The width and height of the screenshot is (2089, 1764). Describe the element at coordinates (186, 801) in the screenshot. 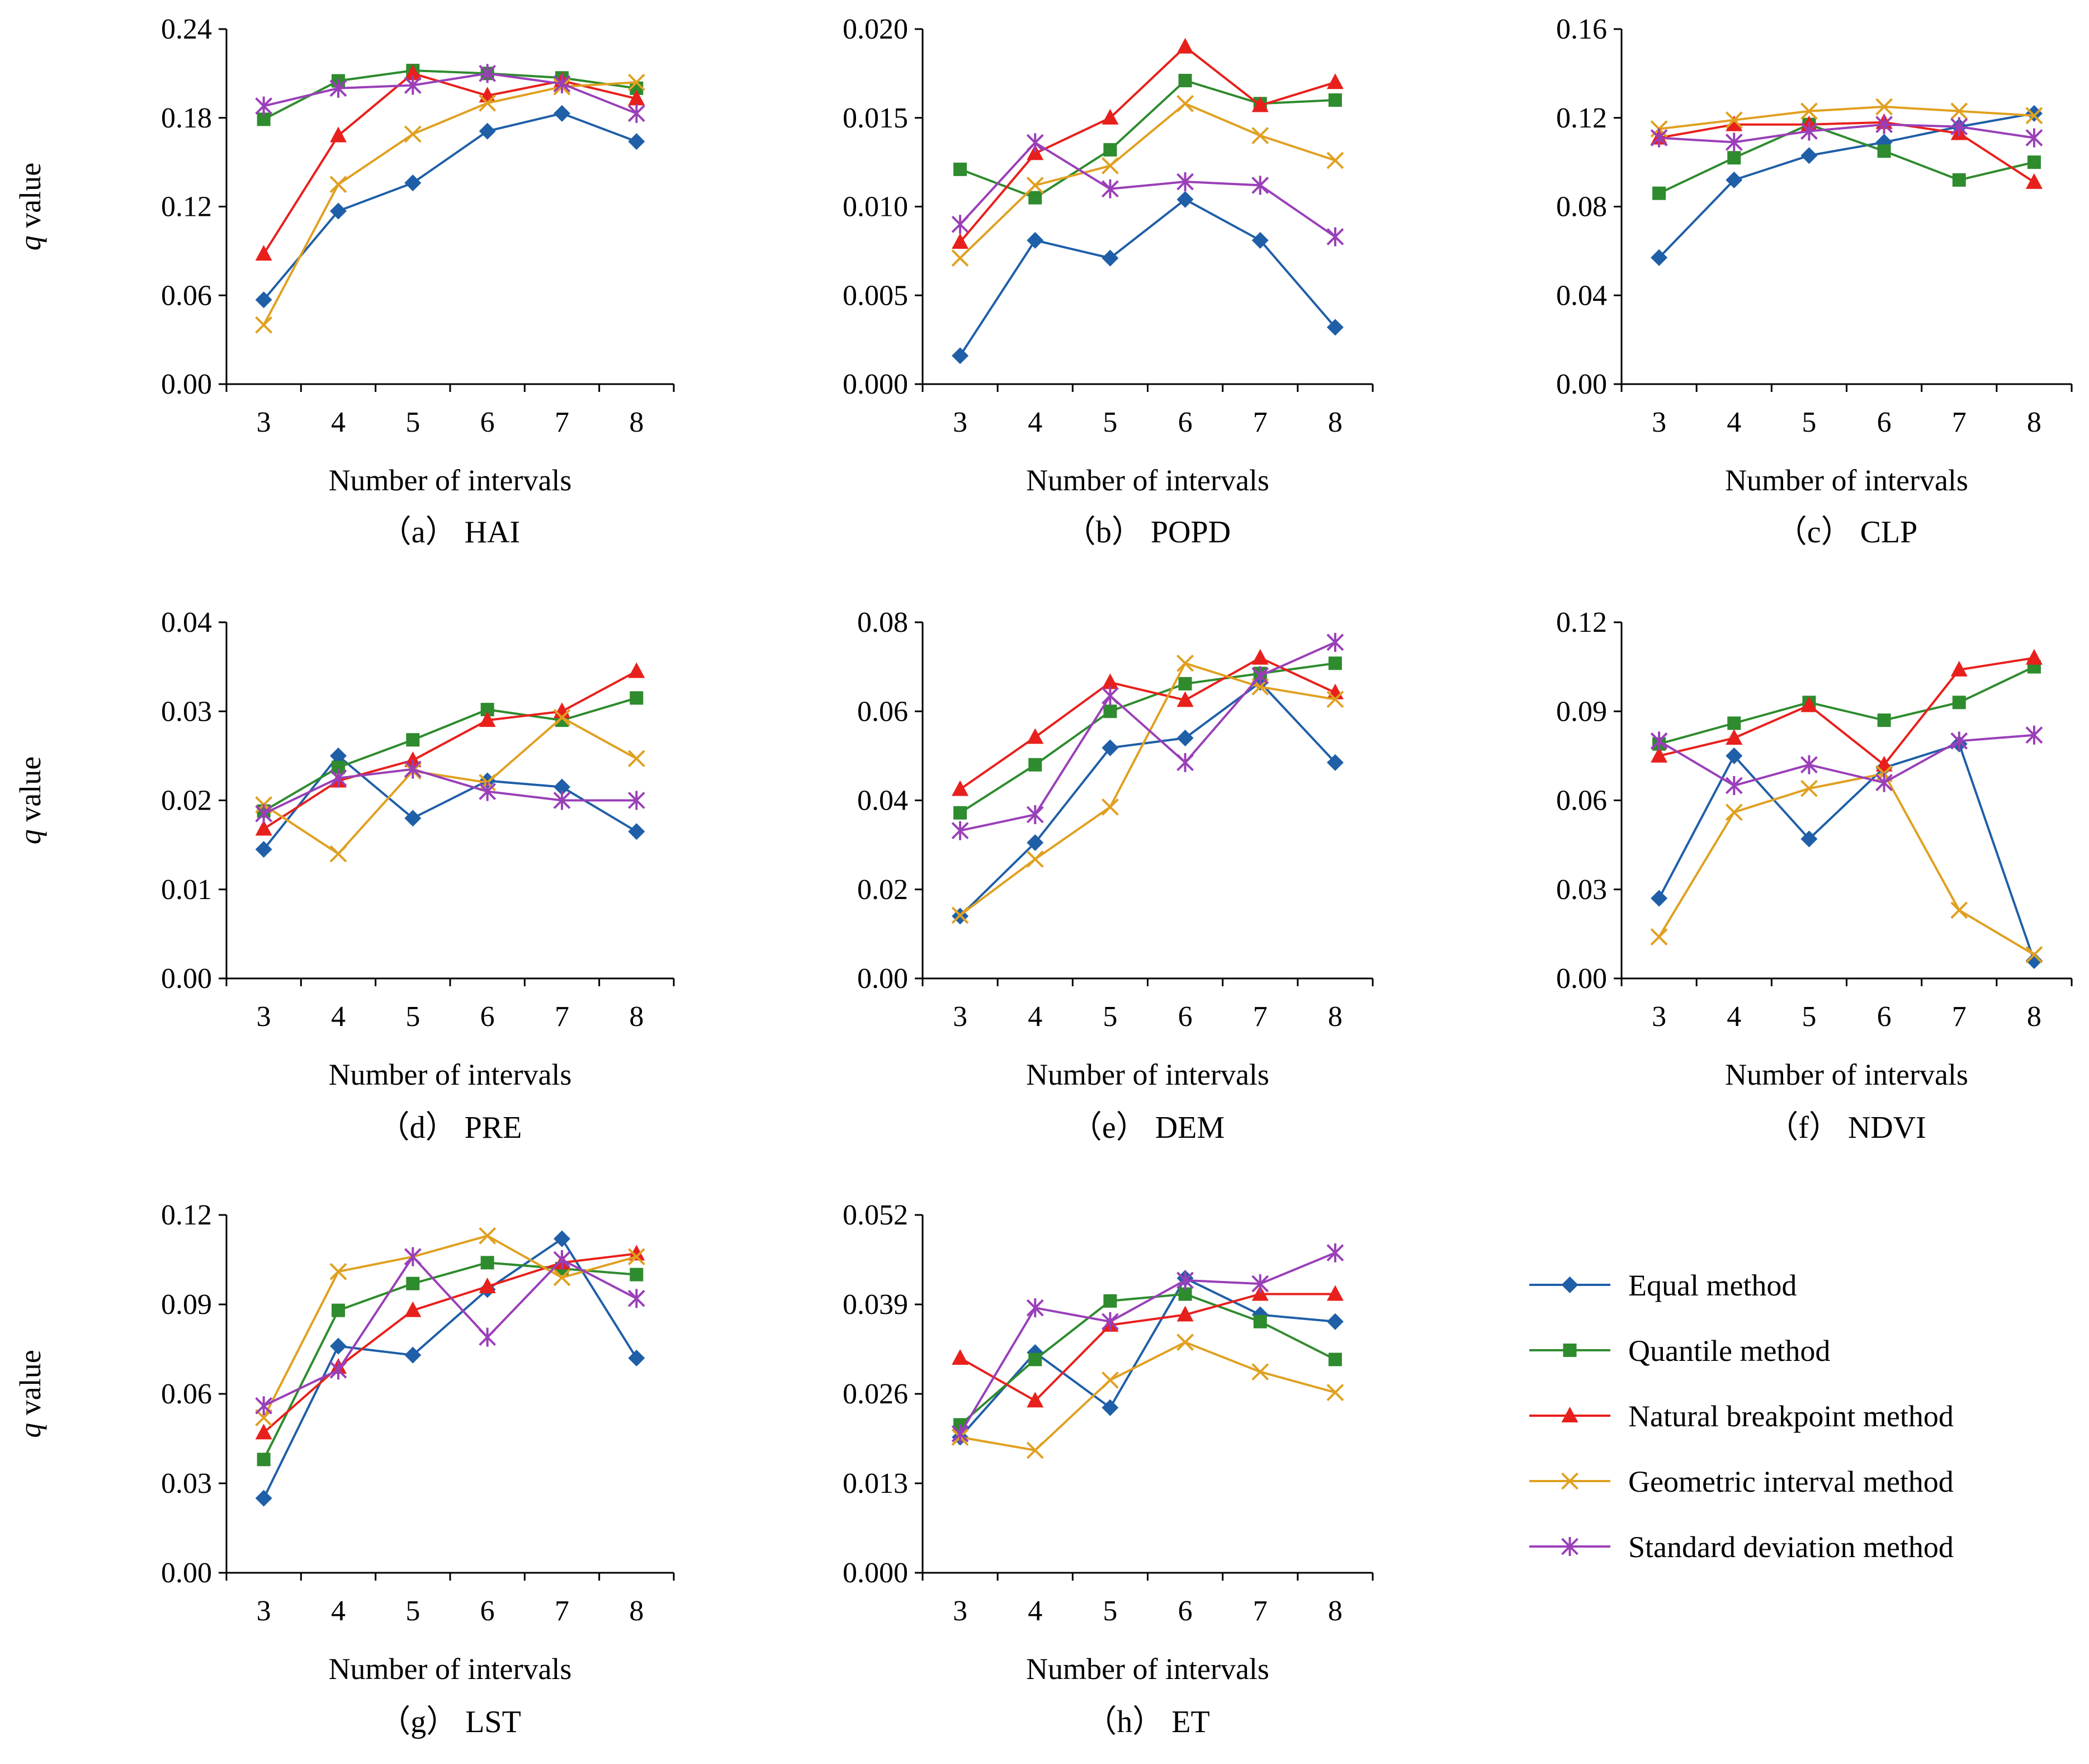

I see `y-tick-label: 0.02` at that location.